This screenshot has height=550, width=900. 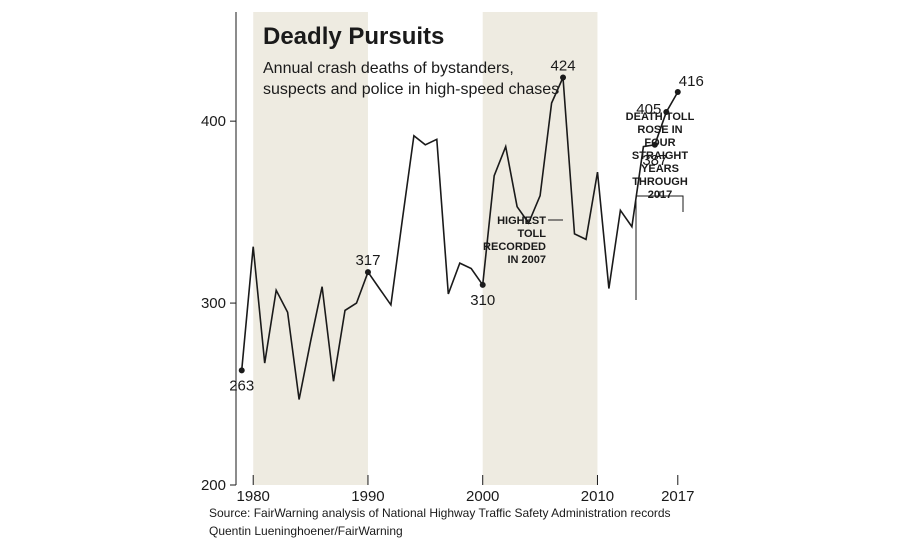 What do you see at coordinates (241, 370) in the screenshot?
I see `point-marker-1979` at bounding box center [241, 370].